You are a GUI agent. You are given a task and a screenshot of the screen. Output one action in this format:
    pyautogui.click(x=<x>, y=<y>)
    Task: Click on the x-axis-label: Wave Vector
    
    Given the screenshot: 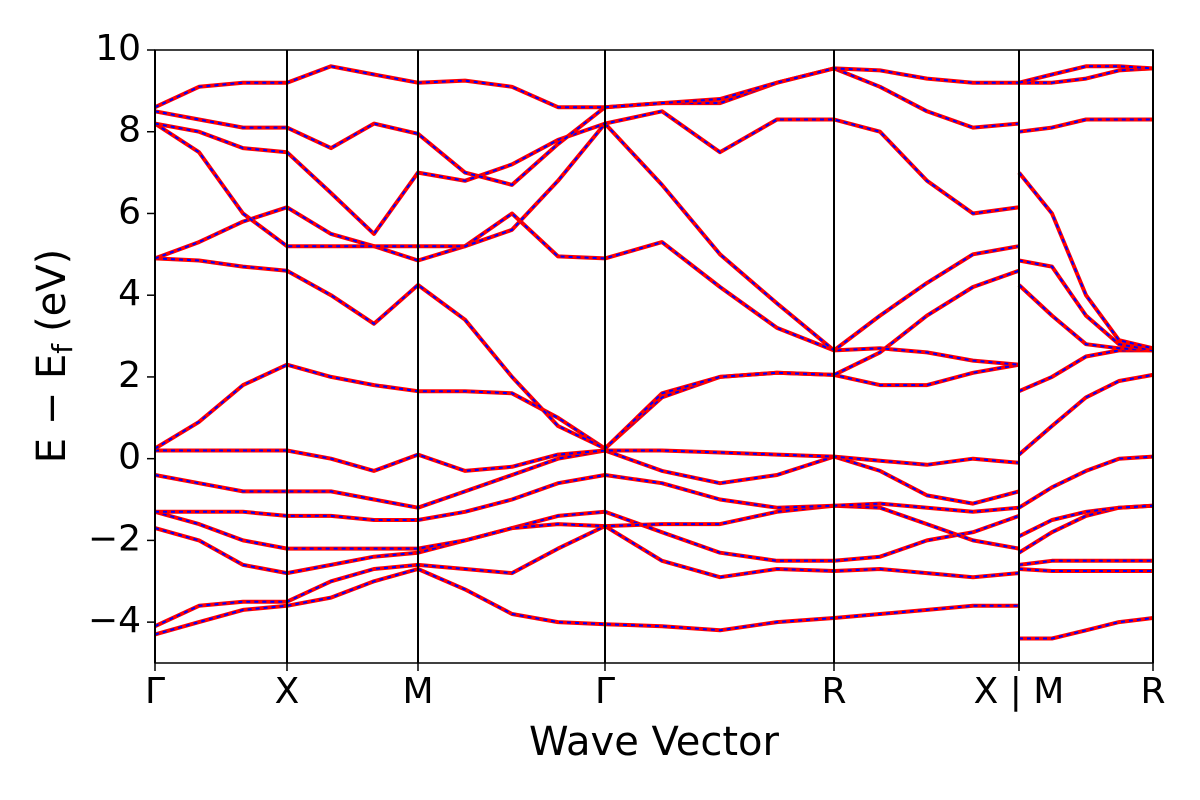 What is the action you would take?
    pyautogui.click(x=654, y=742)
    